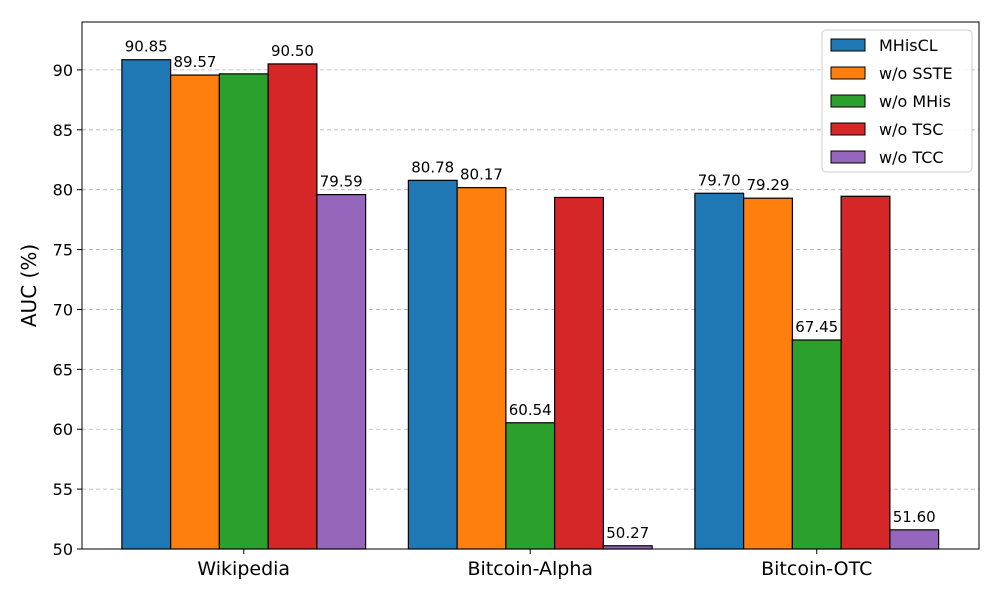 This screenshot has height=600, width=1000. Describe the element at coordinates (915, 101) in the screenshot. I see `legend-label: w/o MHis` at that location.